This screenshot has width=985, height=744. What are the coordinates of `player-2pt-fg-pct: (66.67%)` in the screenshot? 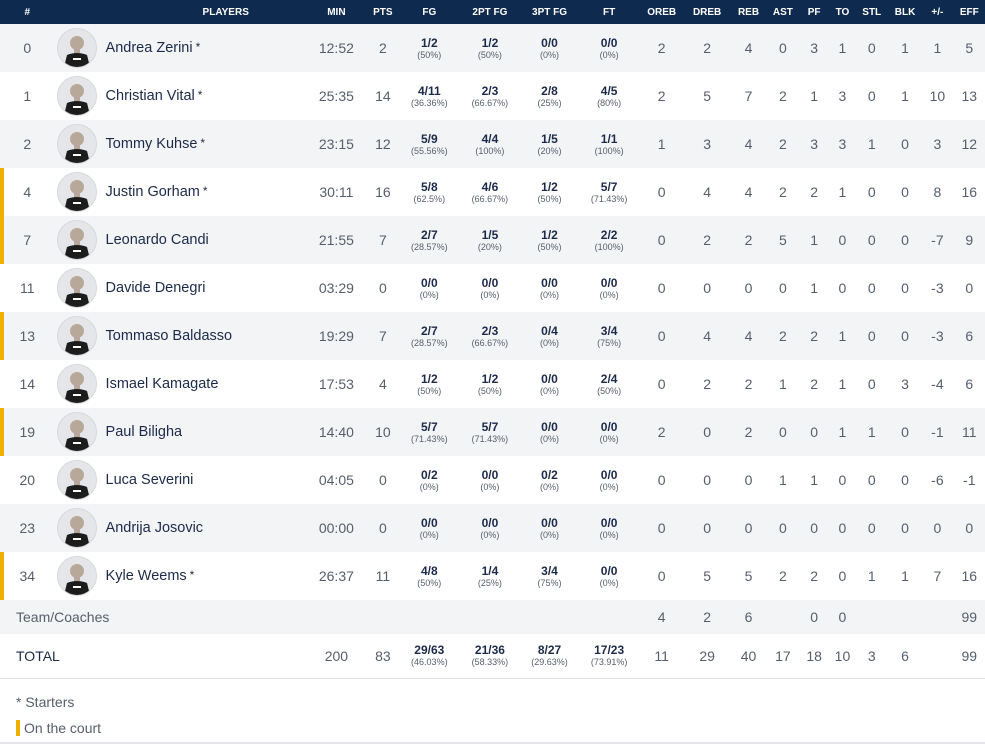 It's located at (490, 102).